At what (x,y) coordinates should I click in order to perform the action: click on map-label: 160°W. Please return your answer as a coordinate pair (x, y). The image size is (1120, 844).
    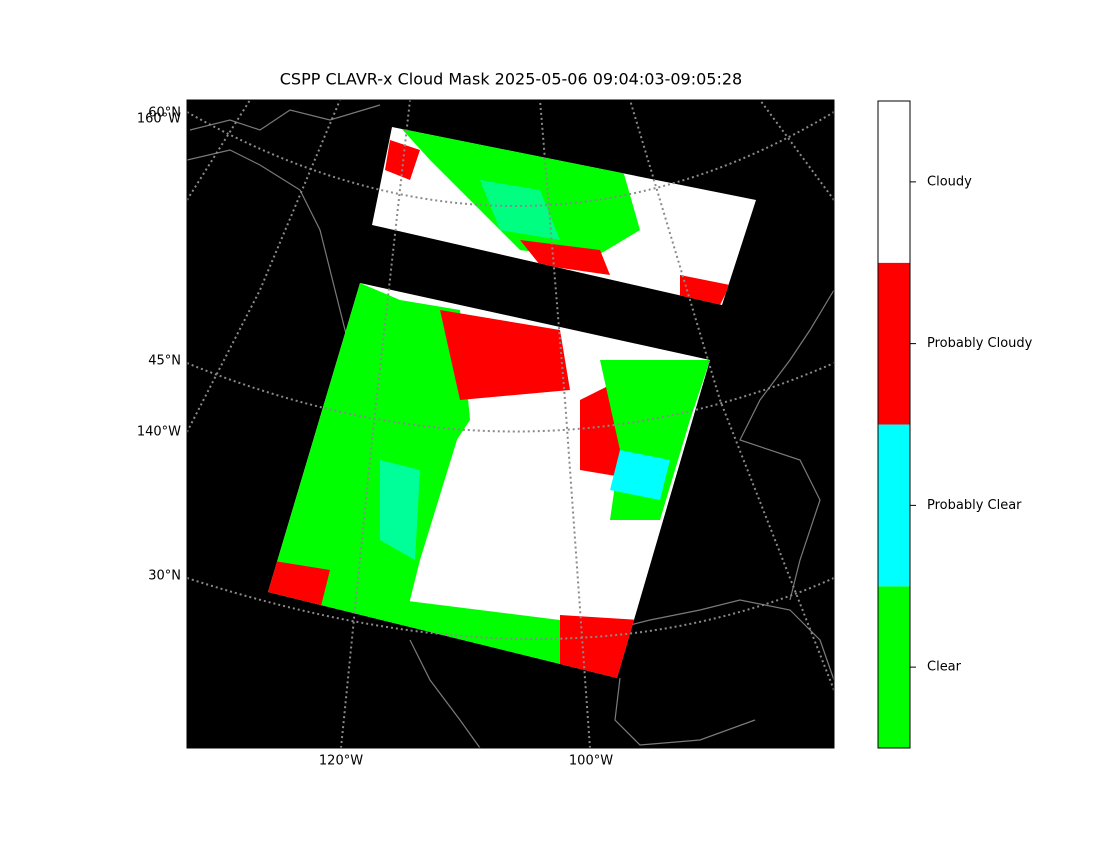
    Looking at the image, I should click on (159, 119).